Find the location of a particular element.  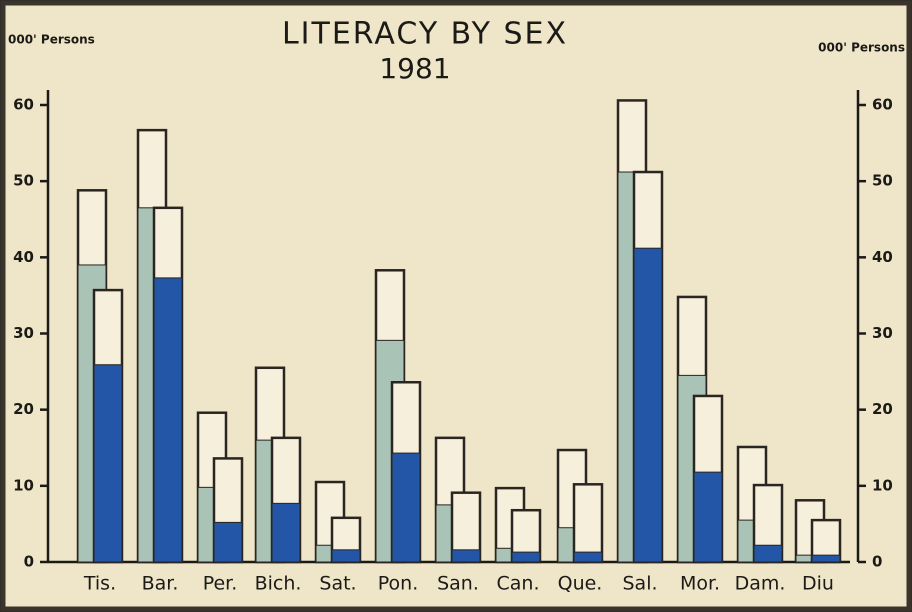

y2-axis-label: 000' Persons is located at coordinates (861, 48).